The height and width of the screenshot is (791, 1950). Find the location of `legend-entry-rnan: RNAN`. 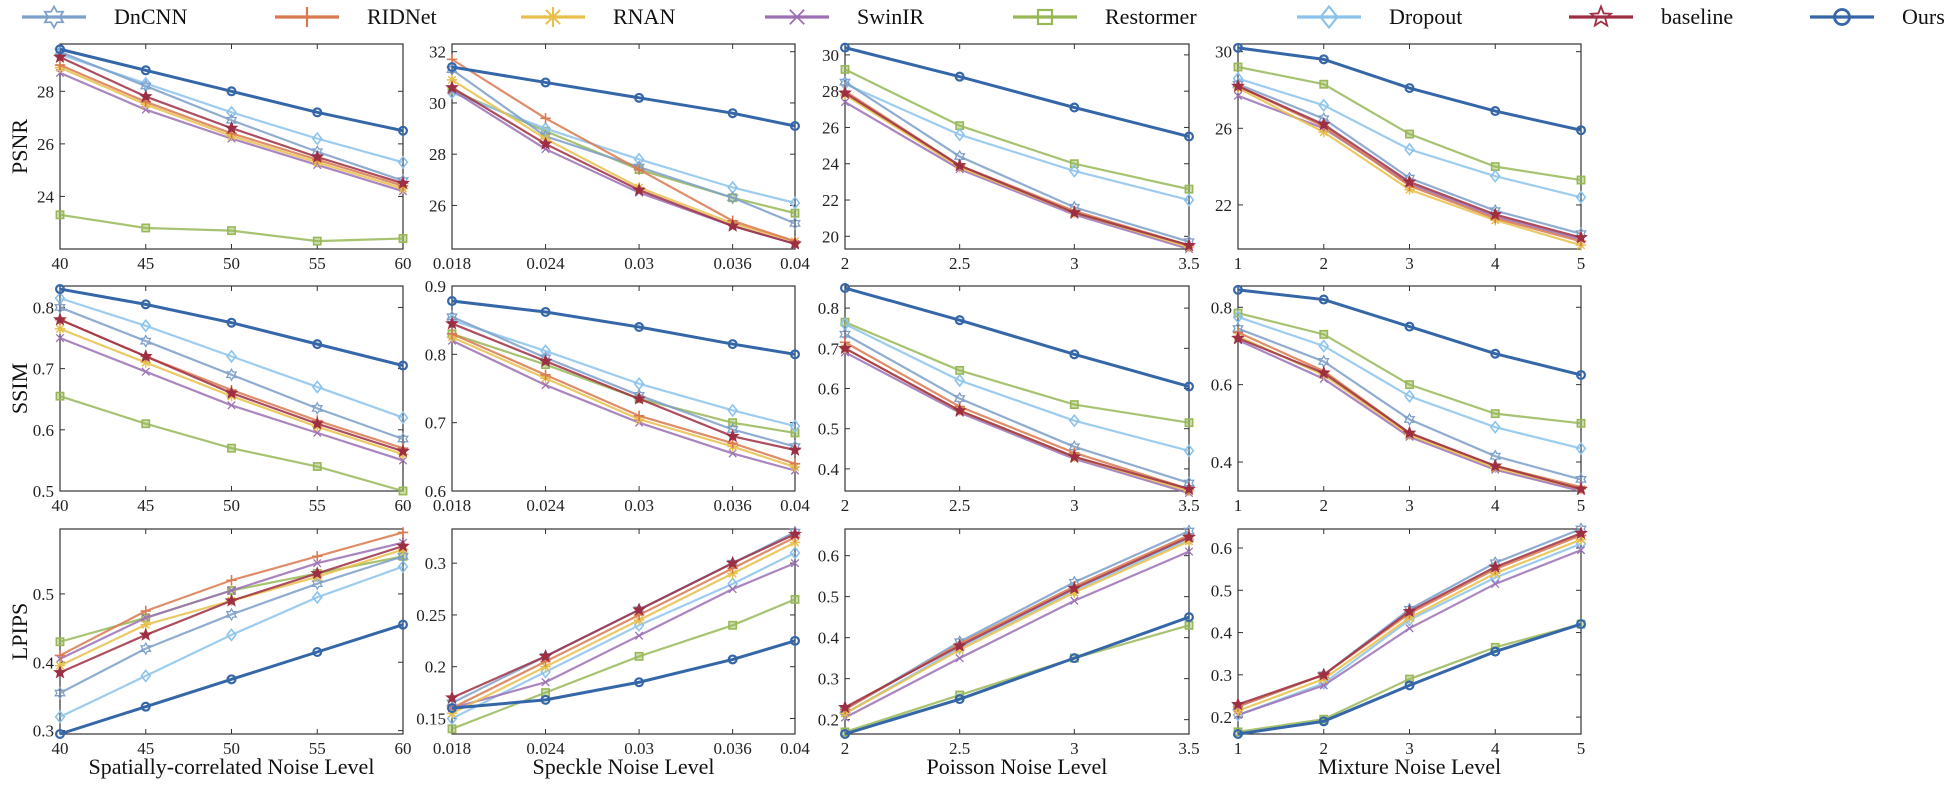

legend-entry-rnan: RNAN is located at coordinates (598, 16).